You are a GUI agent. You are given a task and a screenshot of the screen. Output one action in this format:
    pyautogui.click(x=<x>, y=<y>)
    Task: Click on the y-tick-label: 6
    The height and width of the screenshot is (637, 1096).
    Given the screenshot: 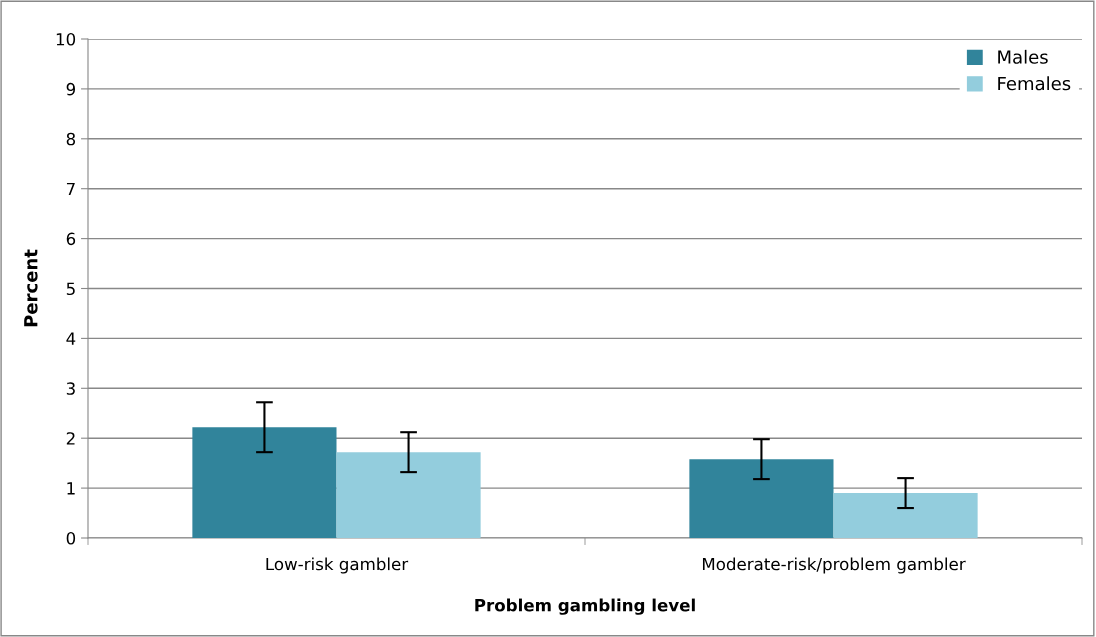 What is the action you would take?
    pyautogui.click(x=71, y=239)
    